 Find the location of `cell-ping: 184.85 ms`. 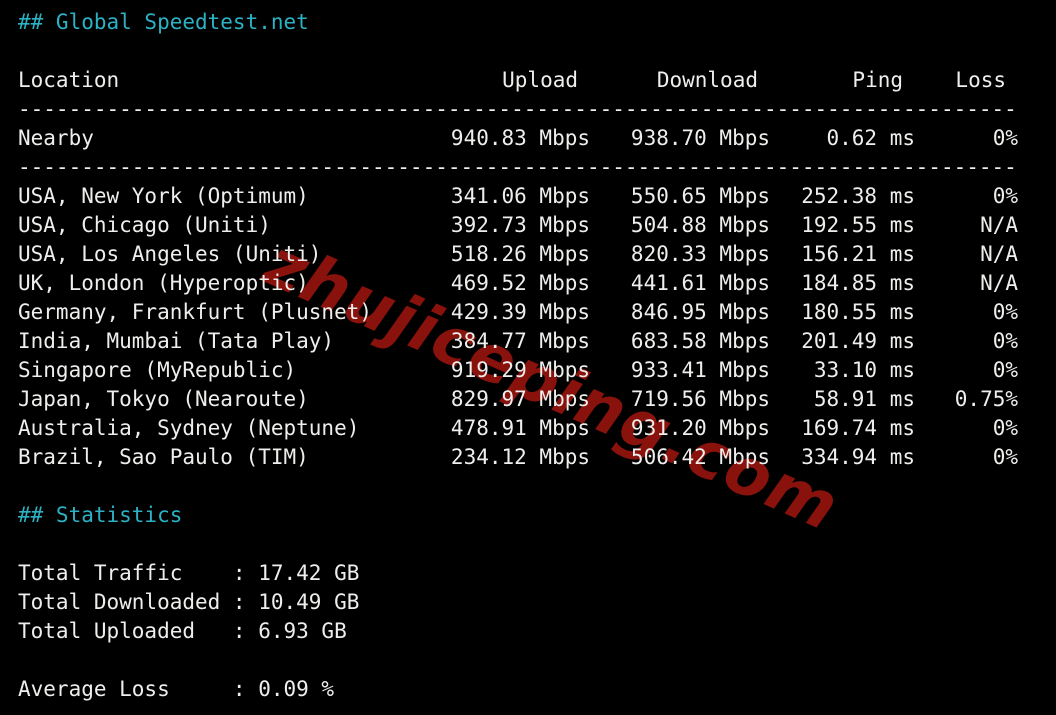

cell-ping: 184.85 ms is located at coordinates (858, 283).